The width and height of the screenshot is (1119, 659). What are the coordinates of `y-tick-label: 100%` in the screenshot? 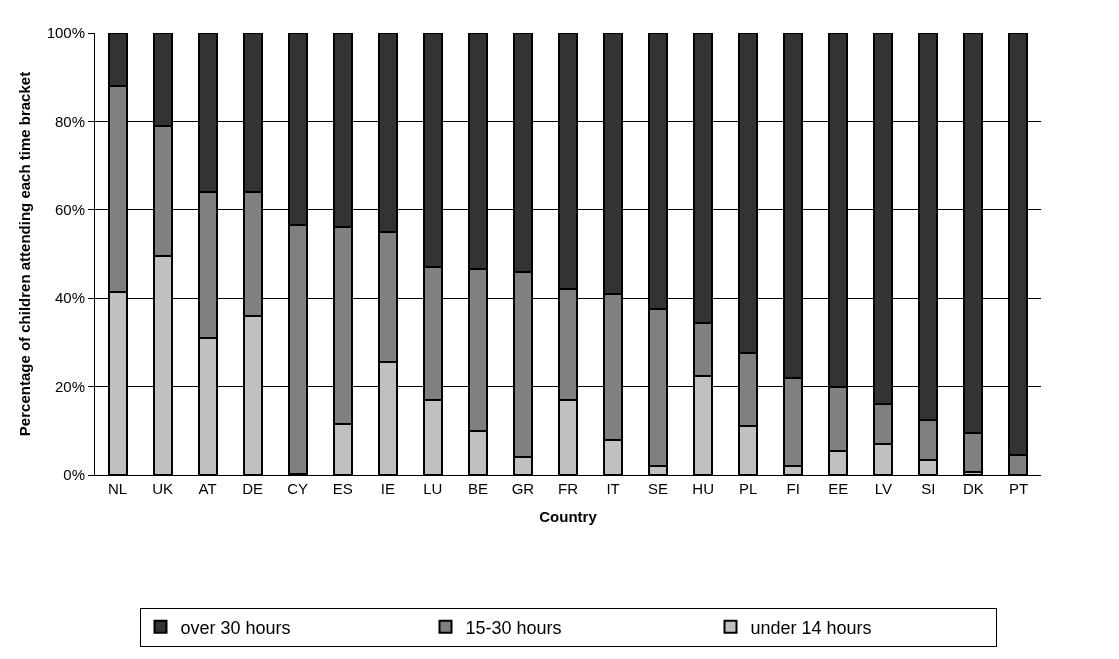 It's located at (65, 33).